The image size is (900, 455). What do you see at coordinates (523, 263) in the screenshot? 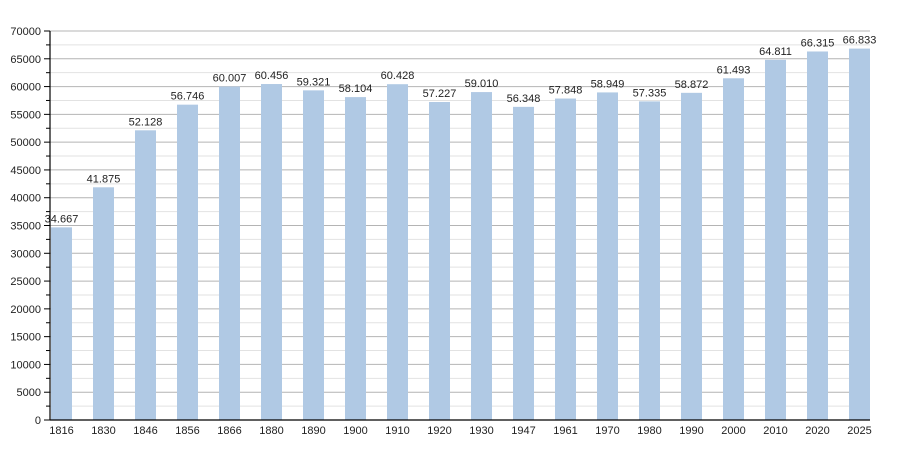
I see `bar-1947` at bounding box center [523, 263].